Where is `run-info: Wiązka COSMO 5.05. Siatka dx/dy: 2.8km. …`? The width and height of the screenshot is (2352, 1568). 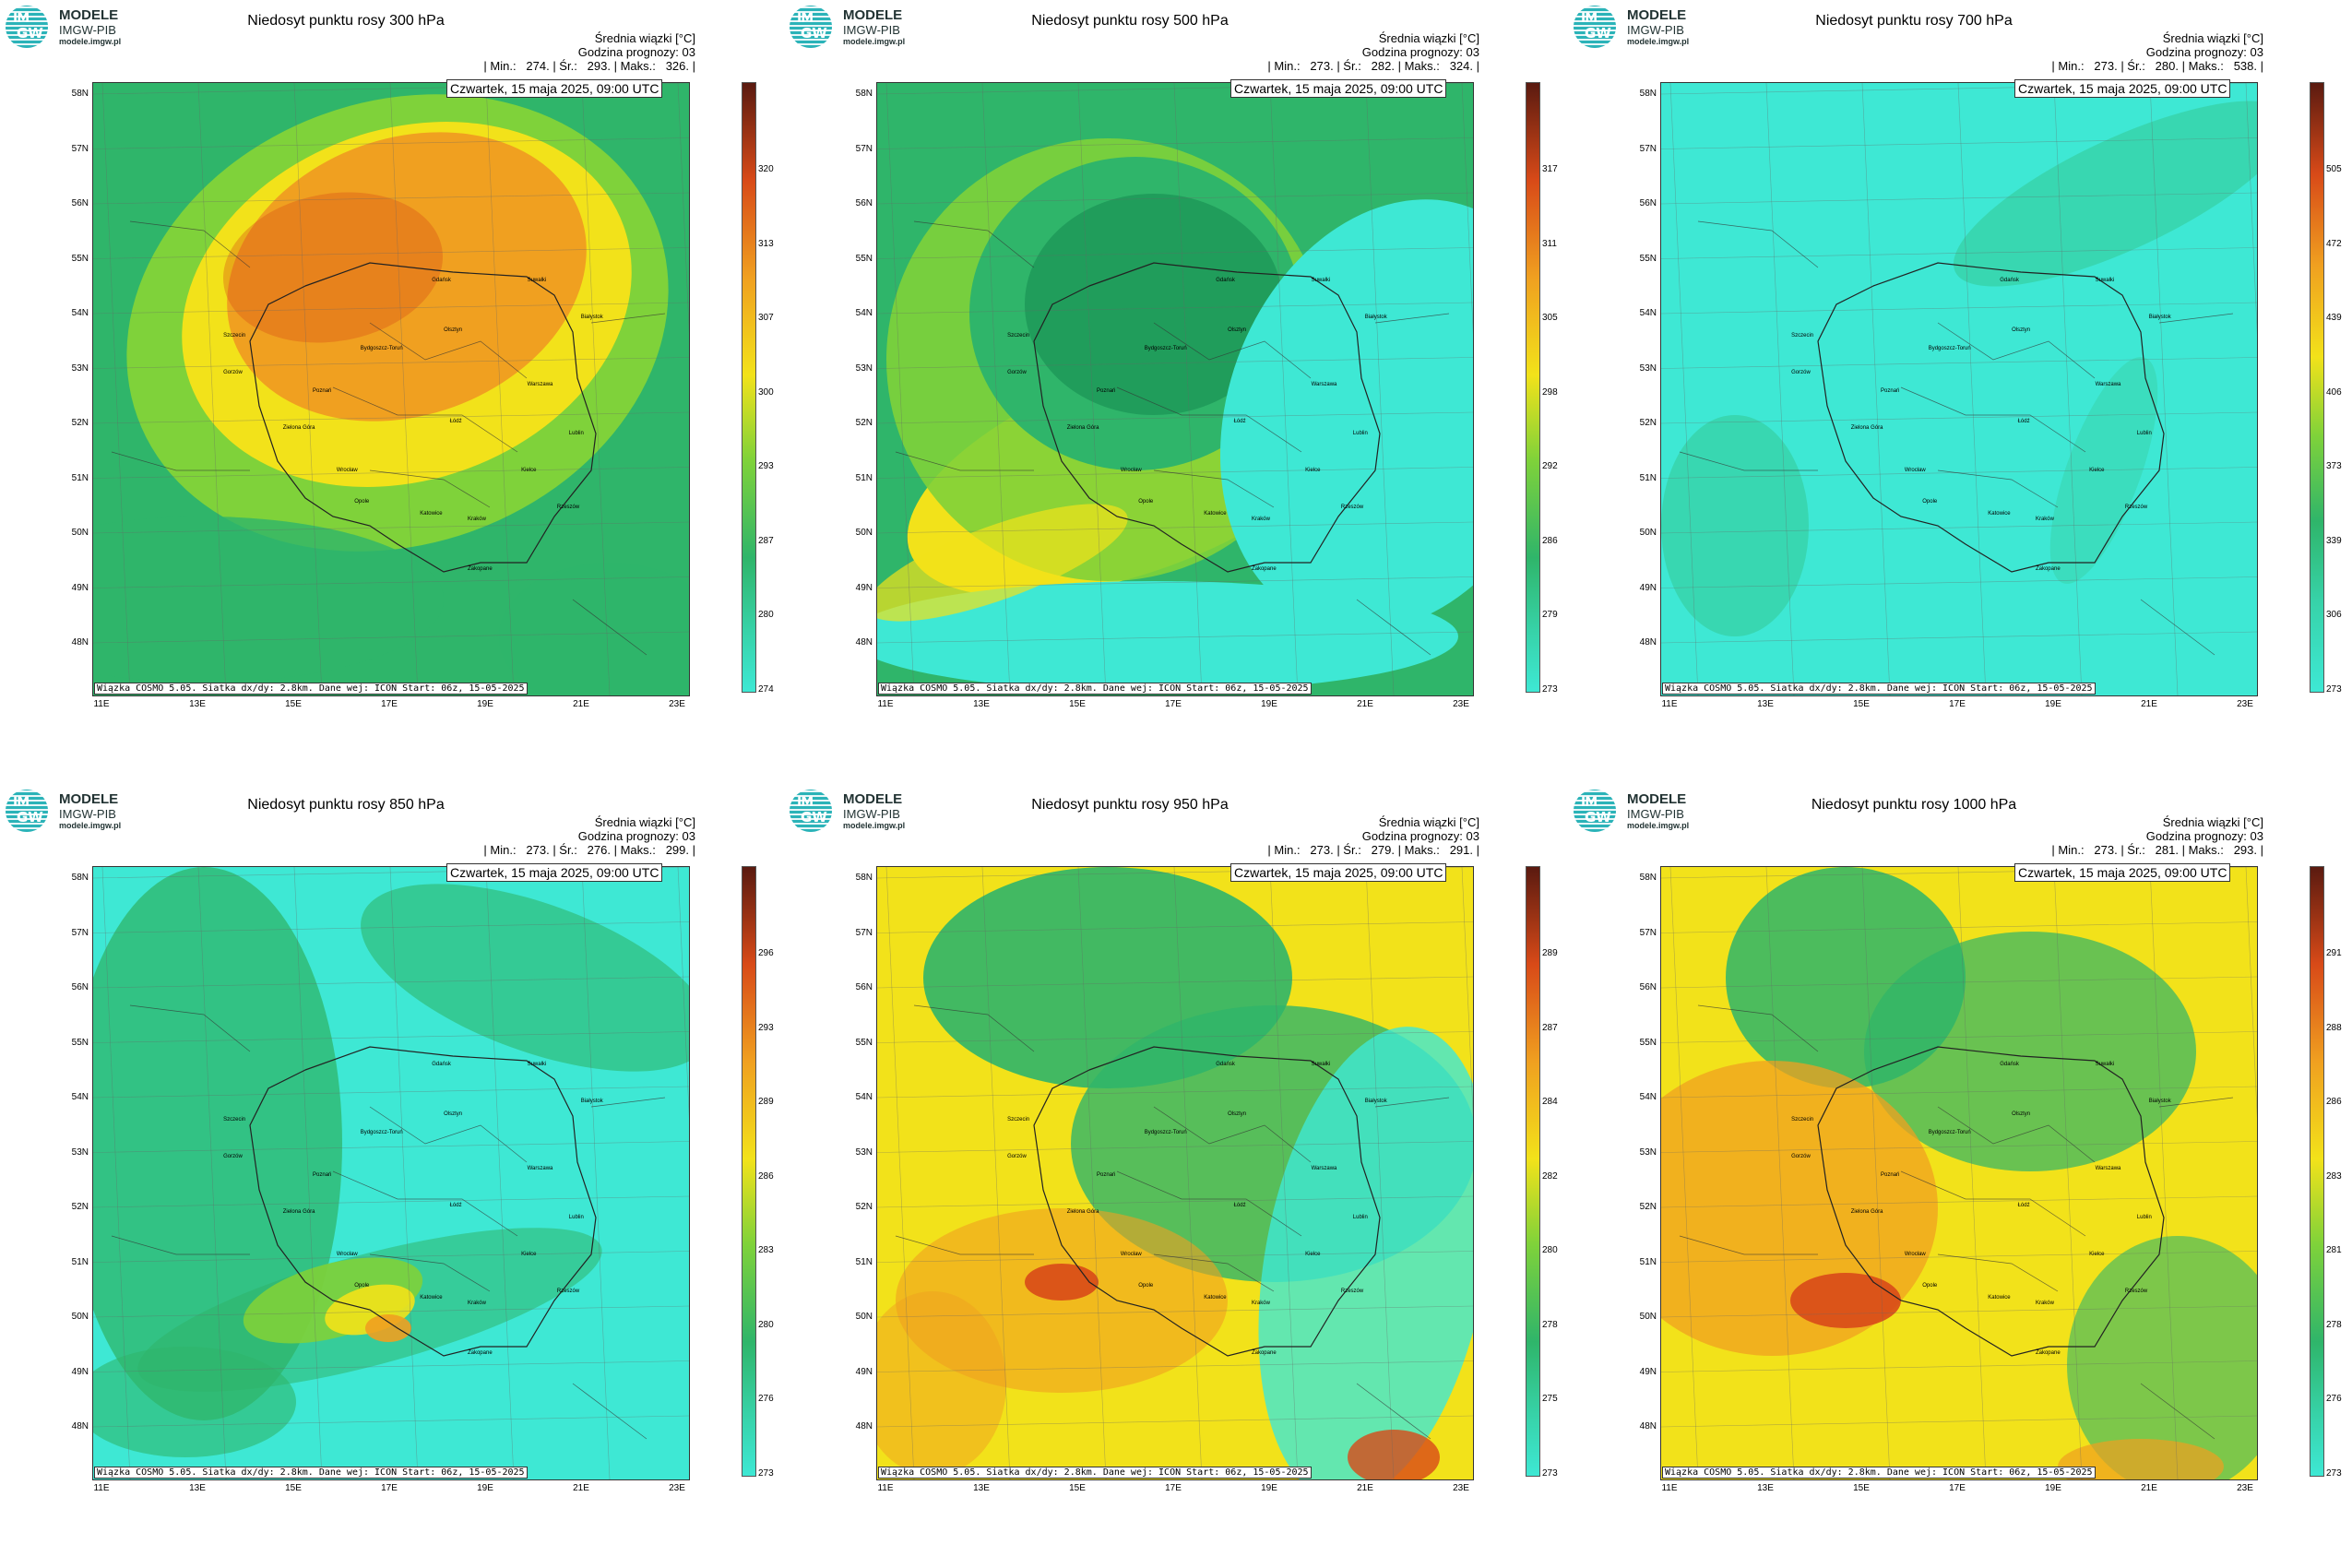 run-info: Wiązka COSMO 5.05. Siatka dx/dy: 2.8km. … is located at coordinates (311, 1473).